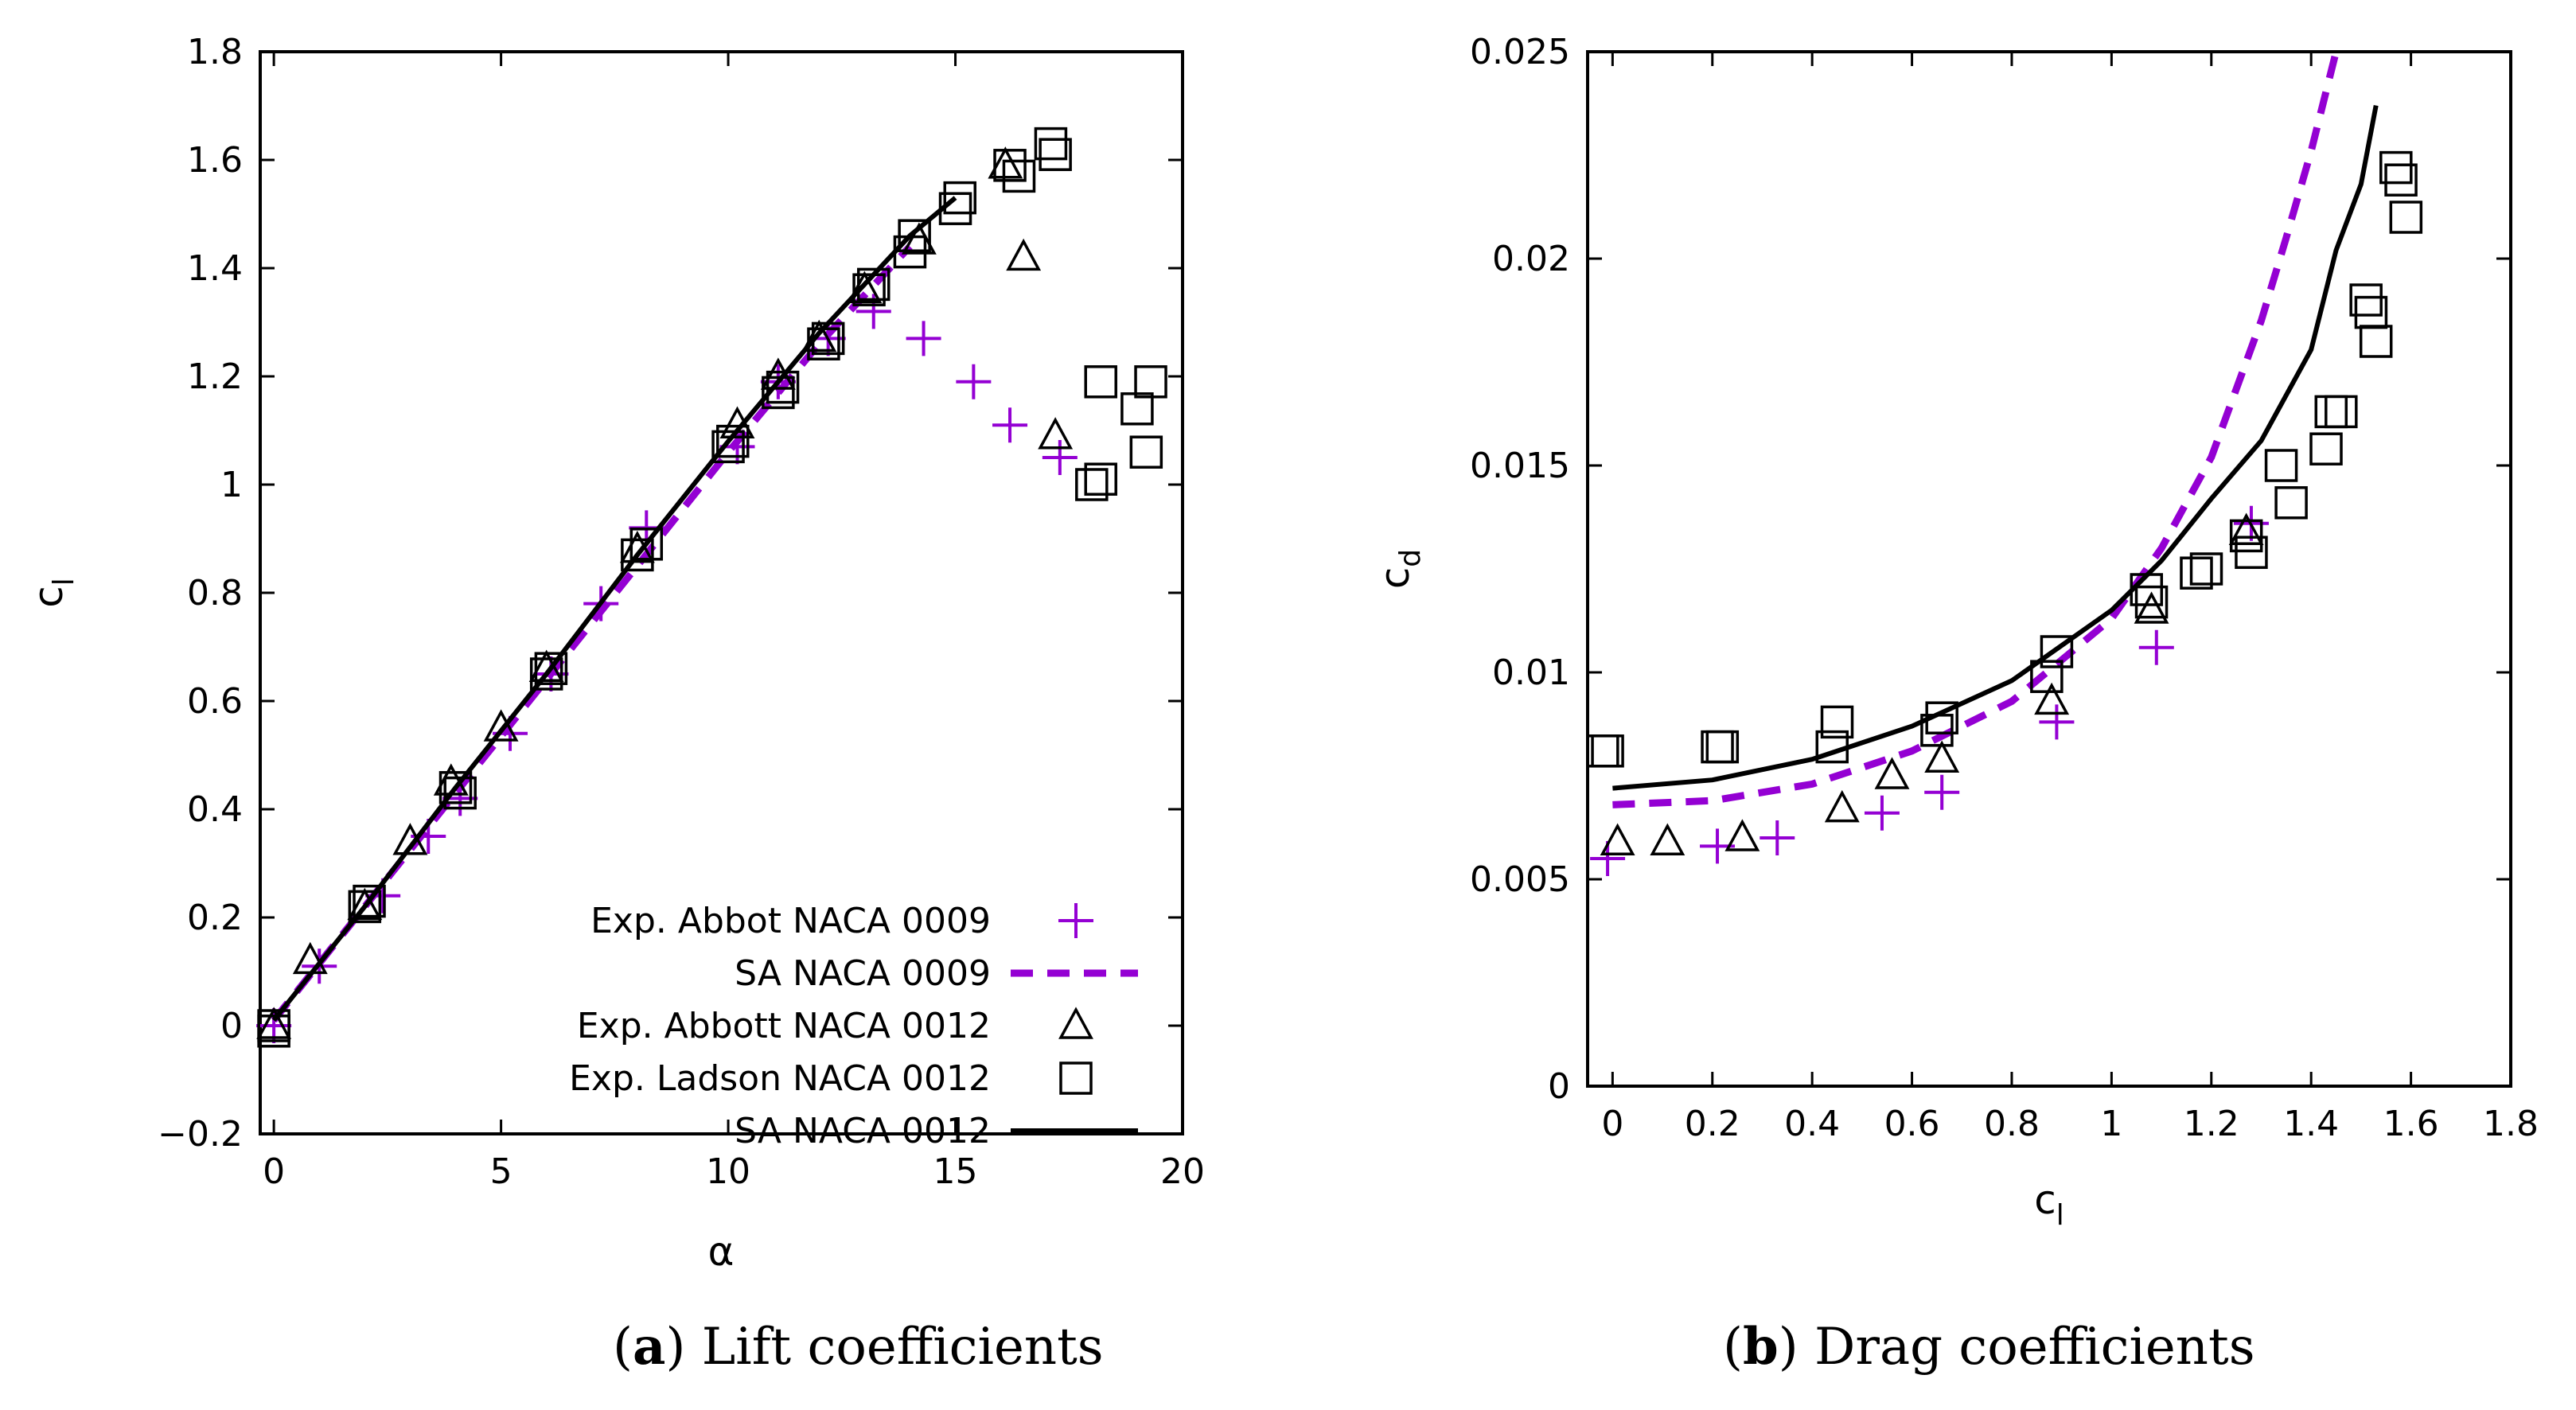 The height and width of the screenshot is (1410, 2576). I want to click on legend-label: Exp. Abbot NACA 0009, so click(790, 921).